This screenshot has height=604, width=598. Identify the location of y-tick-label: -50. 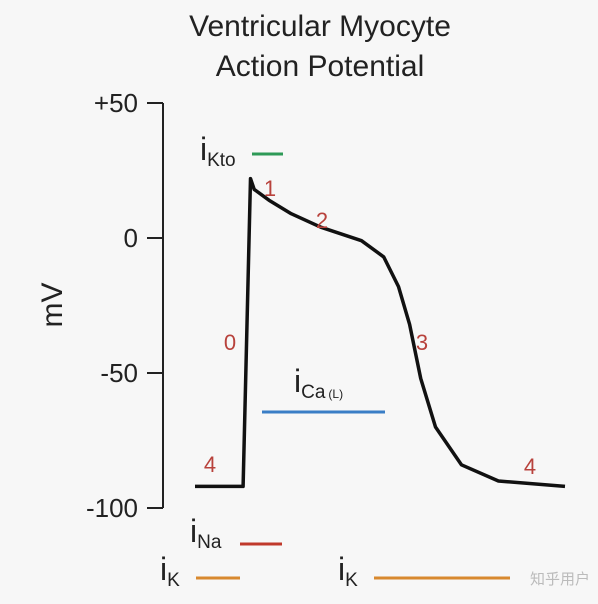
(119, 373).